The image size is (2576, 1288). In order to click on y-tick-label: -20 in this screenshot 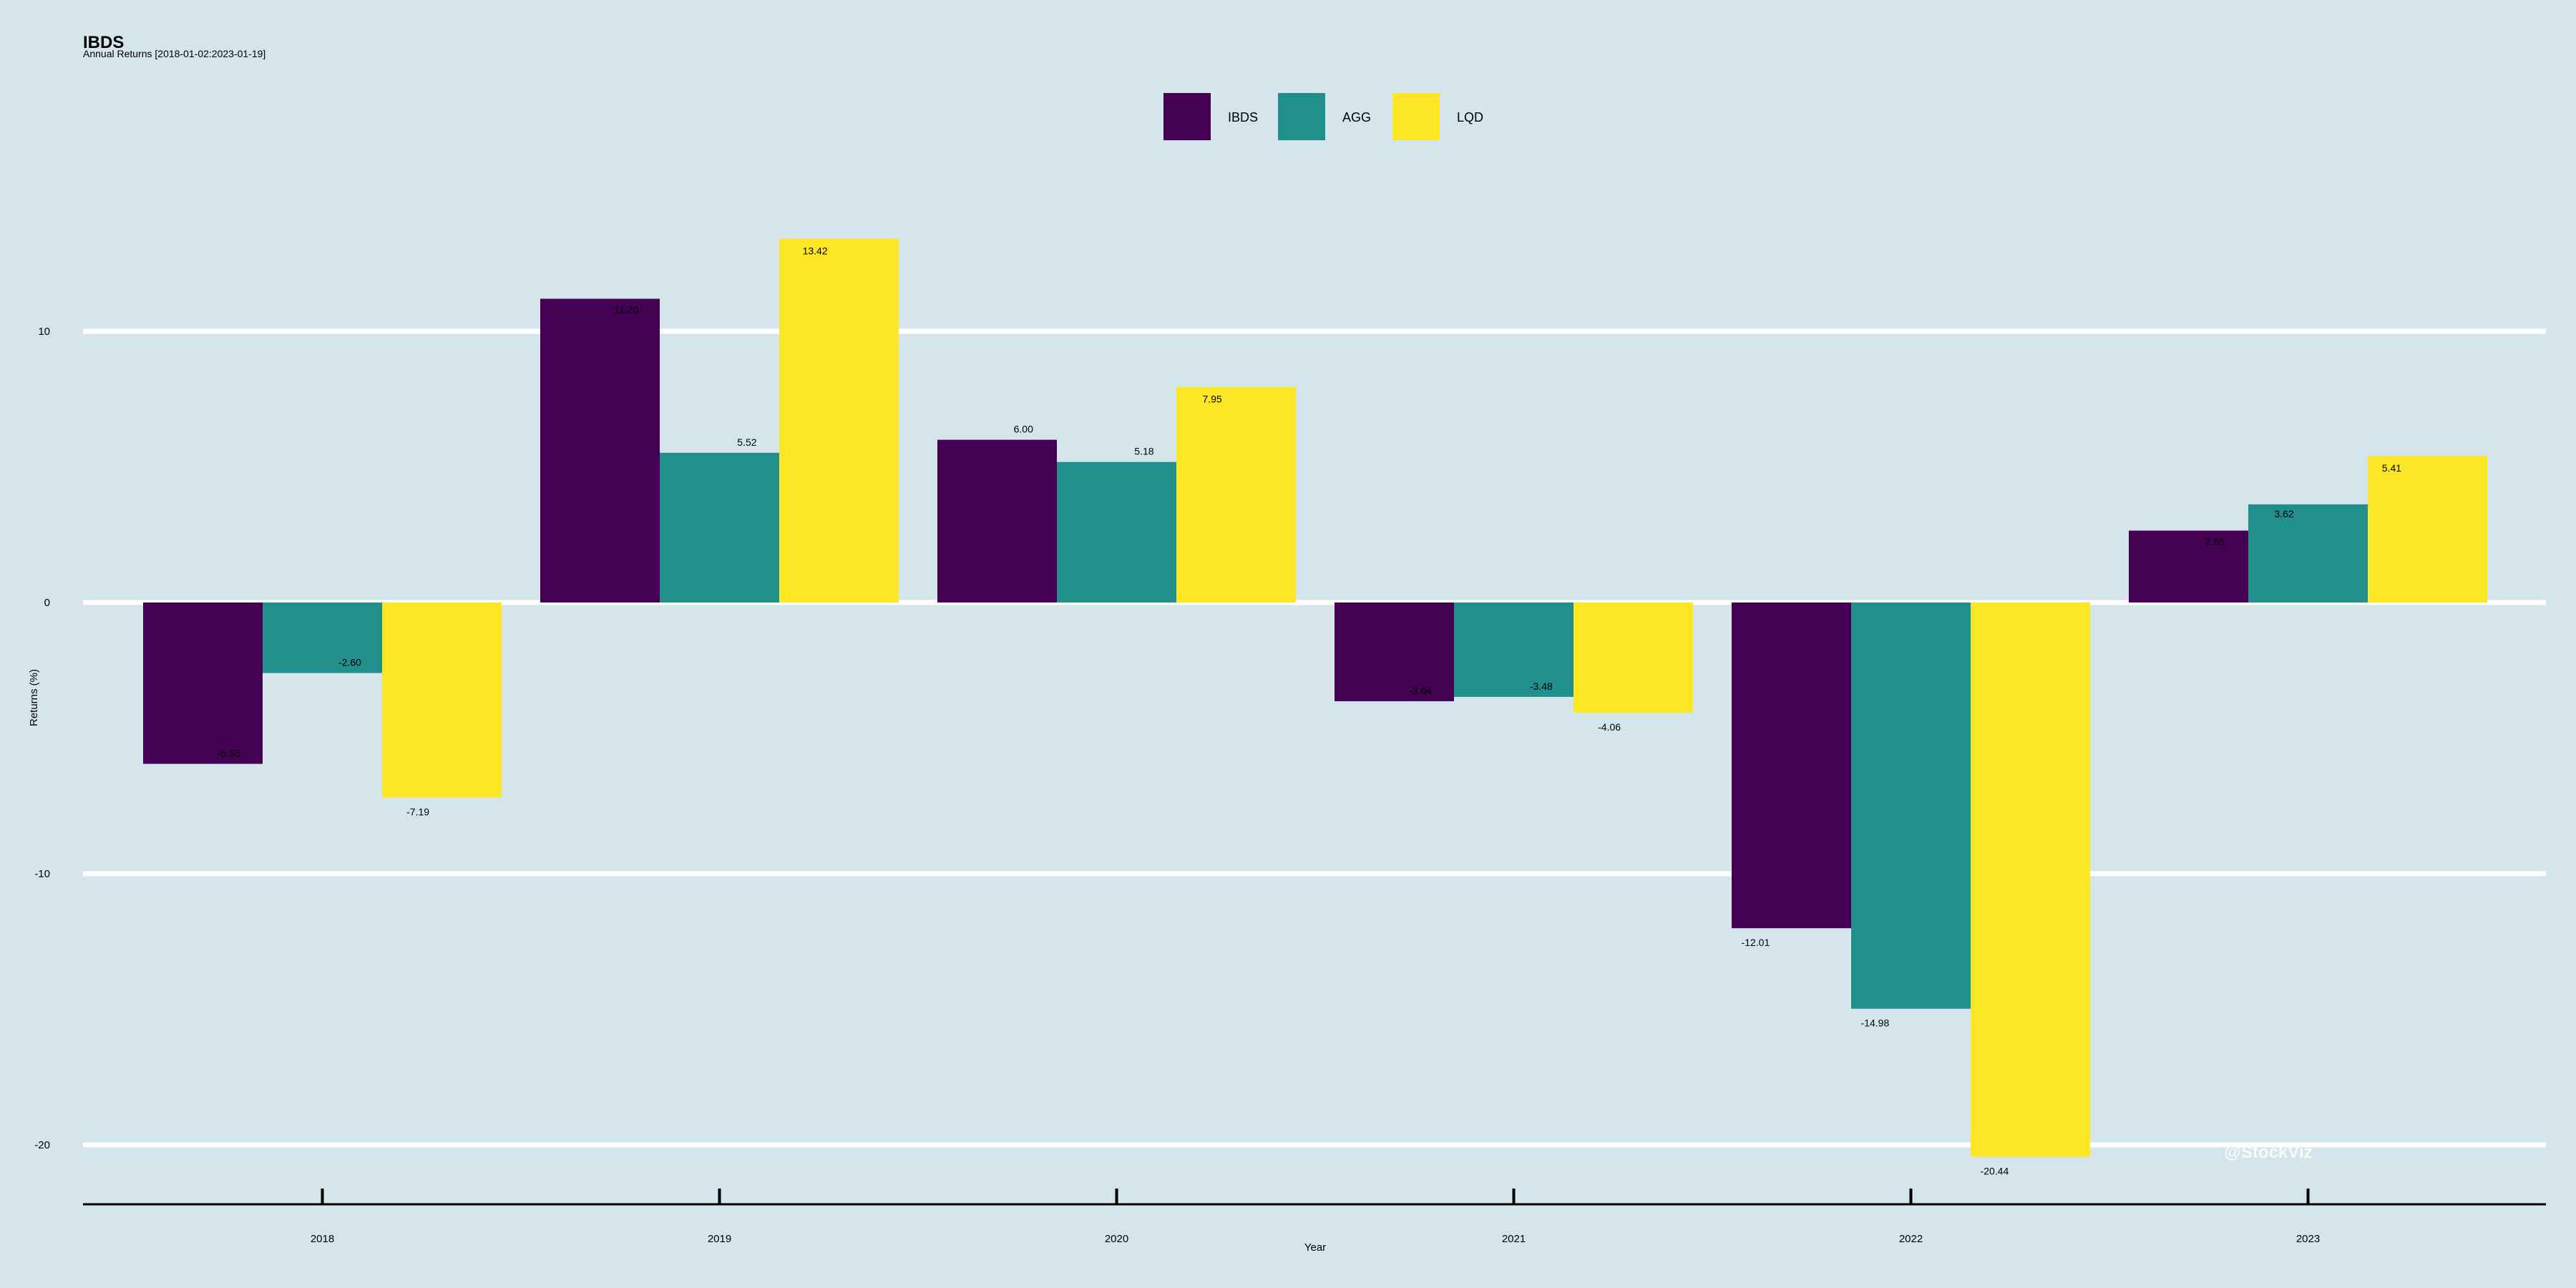, I will do `click(42, 1145)`.